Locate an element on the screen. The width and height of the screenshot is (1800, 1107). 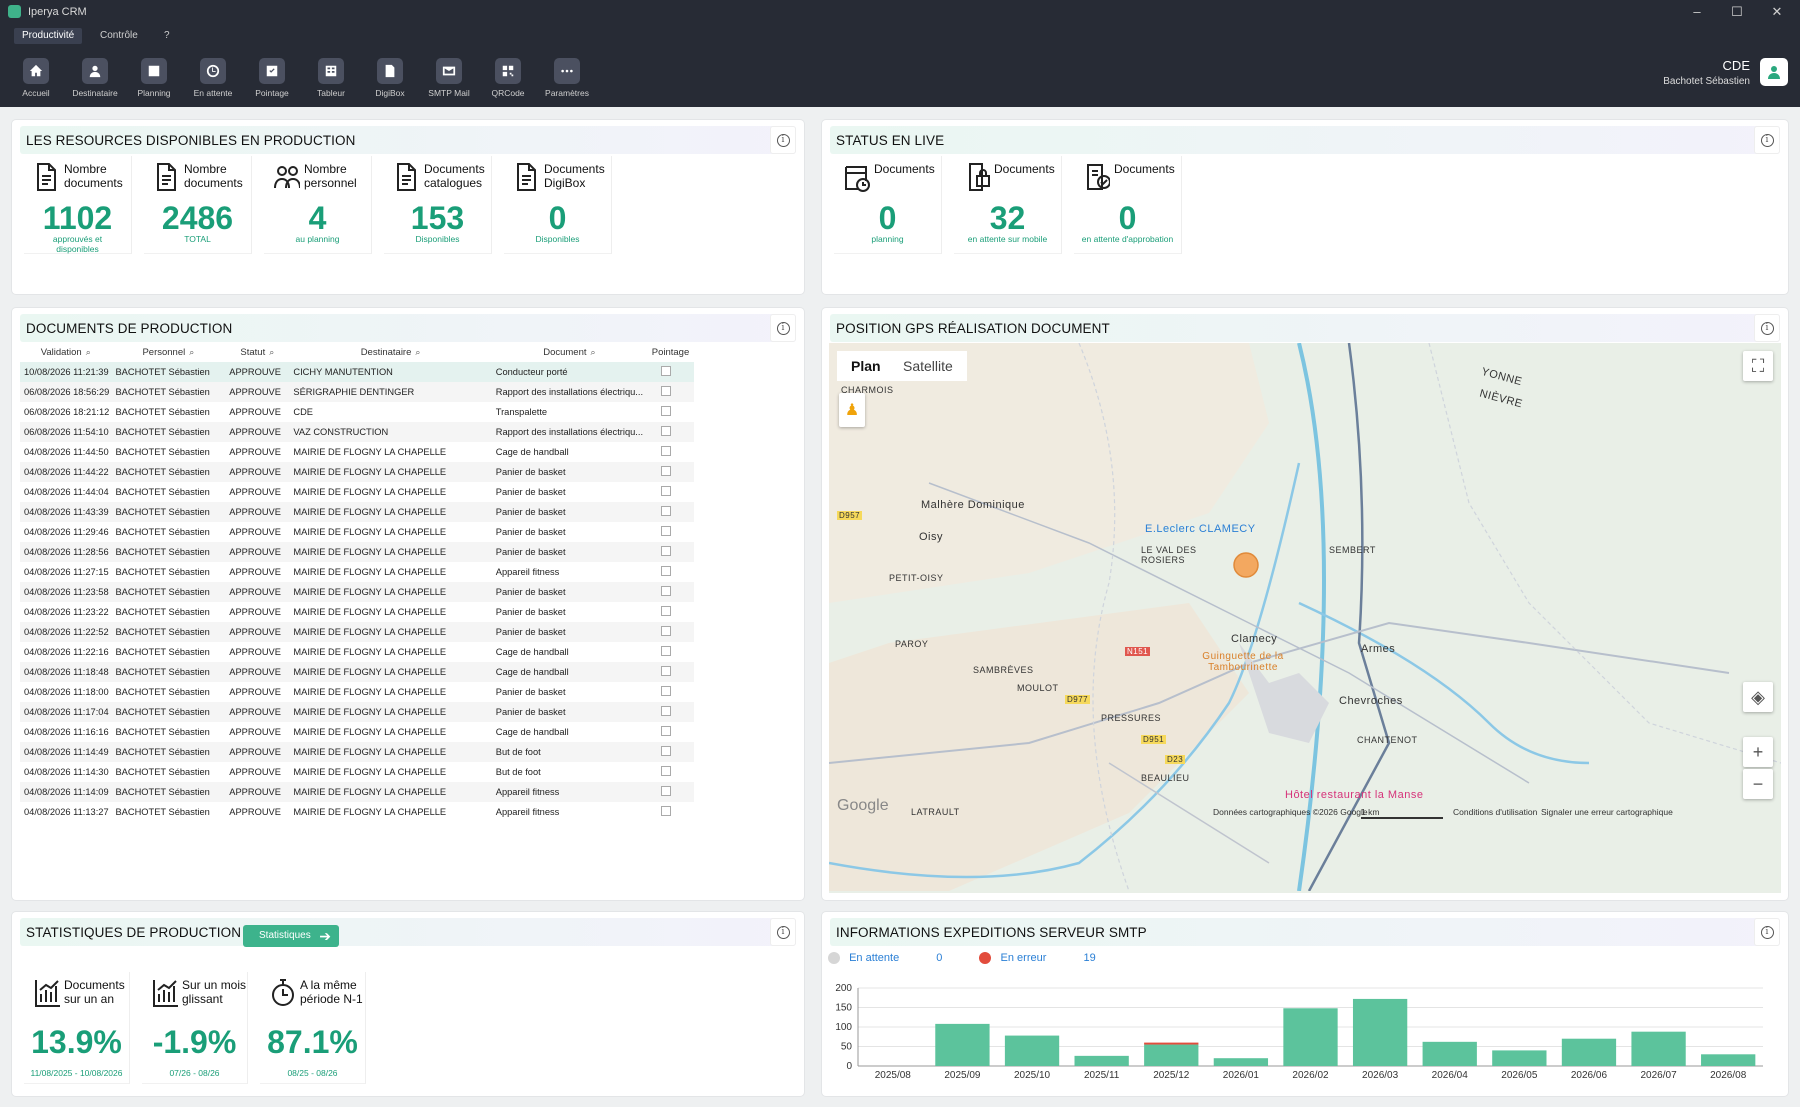
info-icon: i is located at coordinates (1767, 932).